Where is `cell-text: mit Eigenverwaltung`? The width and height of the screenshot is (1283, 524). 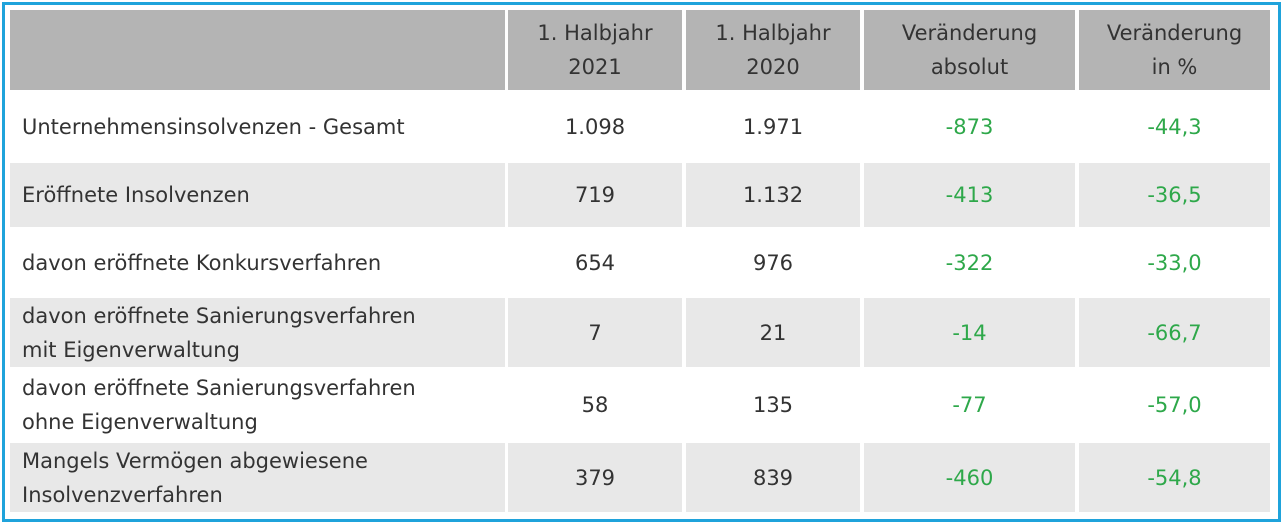 cell-text: mit Eigenverwaltung is located at coordinates (131, 349).